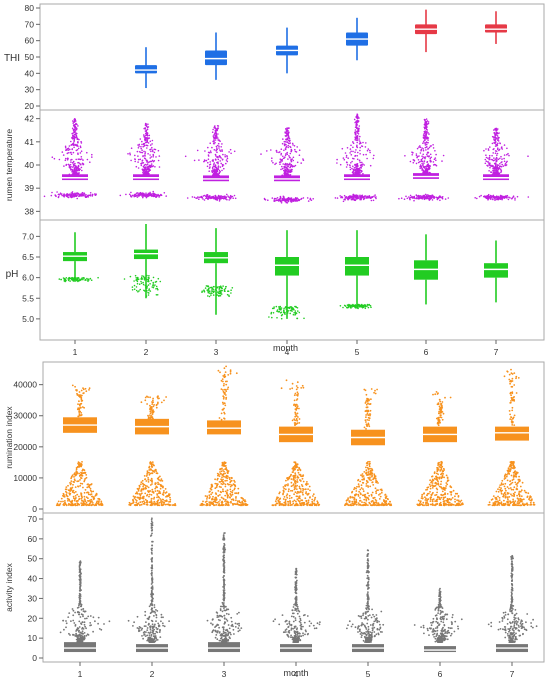 This screenshot has width=550, height=679. I want to click on thi-box, so click(216, 58).